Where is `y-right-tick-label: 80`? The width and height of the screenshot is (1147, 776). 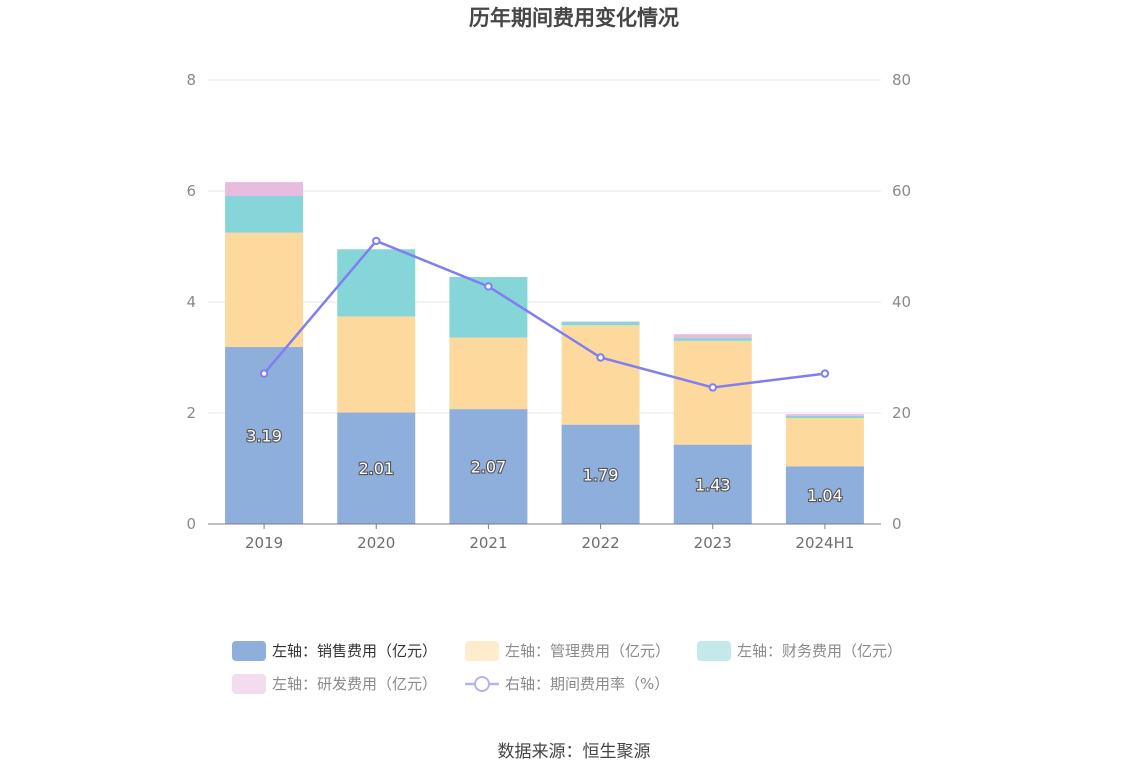
y-right-tick-label: 80 is located at coordinates (901, 80).